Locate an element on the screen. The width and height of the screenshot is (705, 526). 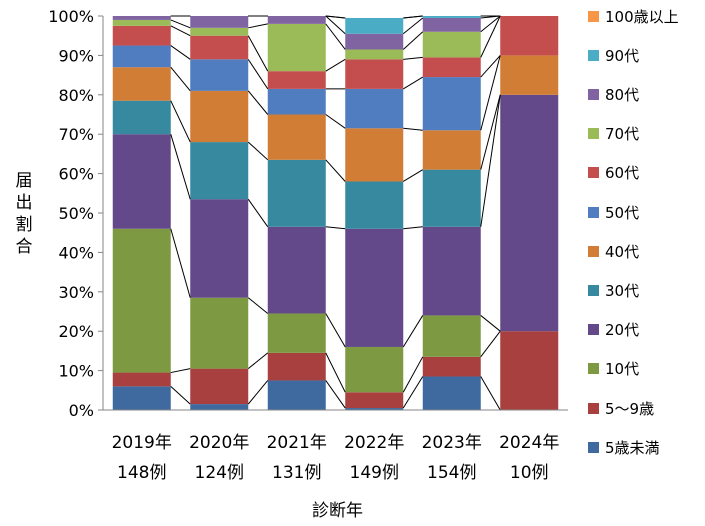
y-tick-label-3: 30% is located at coordinates (76, 292).